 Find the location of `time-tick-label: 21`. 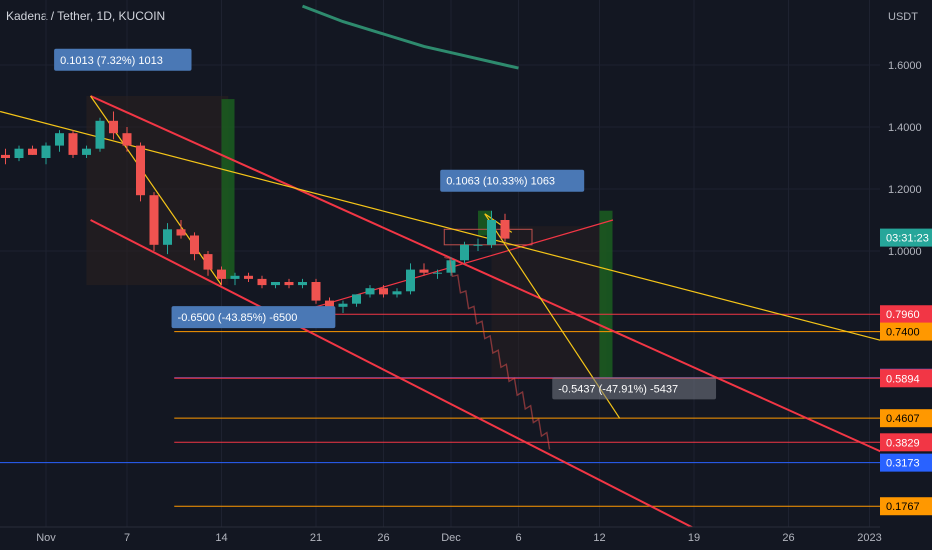

time-tick-label: 21 is located at coordinates (316, 538).